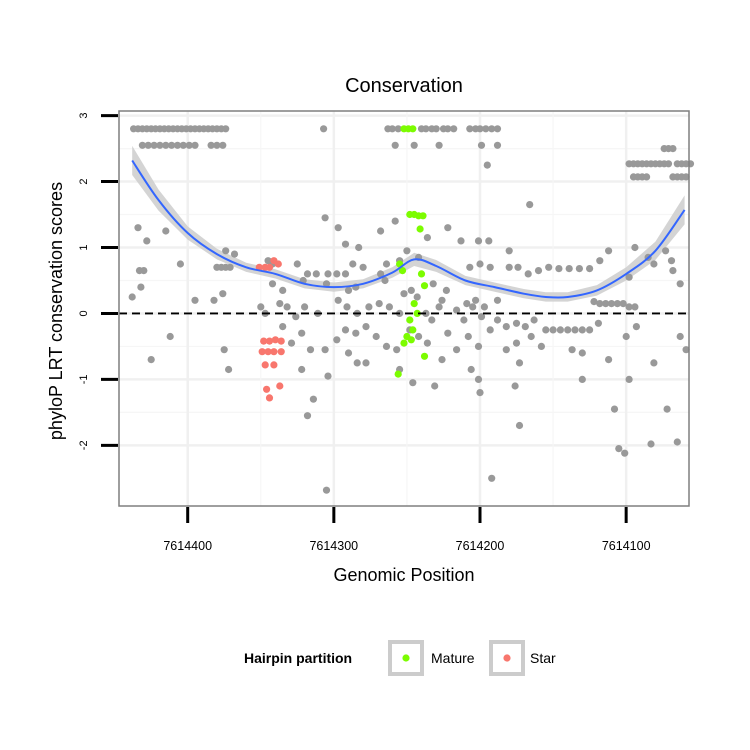 The width and height of the screenshot is (750, 750). Describe the element at coordinates (403, 575) in the screenshot. I see `x-axis-label: Genomic Position` at that location.